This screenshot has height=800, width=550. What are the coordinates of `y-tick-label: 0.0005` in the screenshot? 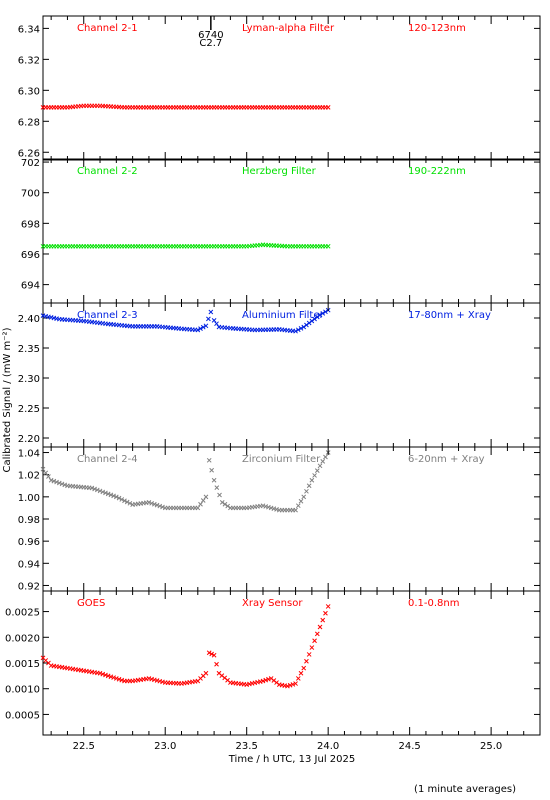 It's located at (22, 715).